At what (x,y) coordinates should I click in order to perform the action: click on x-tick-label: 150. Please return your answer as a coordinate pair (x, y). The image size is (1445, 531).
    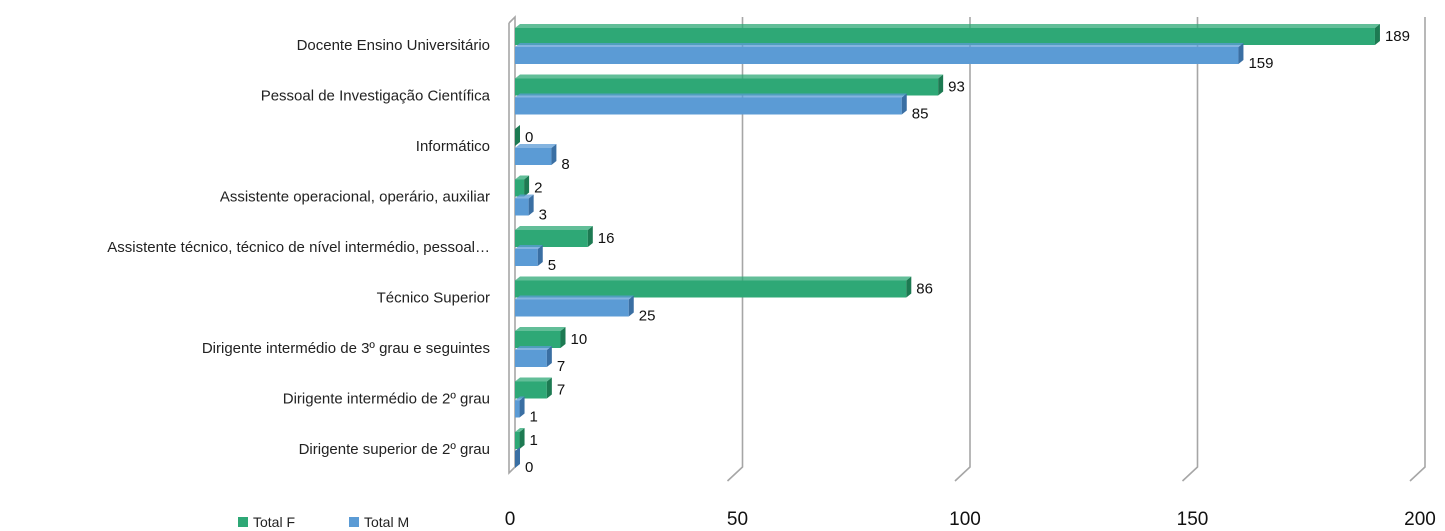
    Looking at the image, I should click on (1193, 519).